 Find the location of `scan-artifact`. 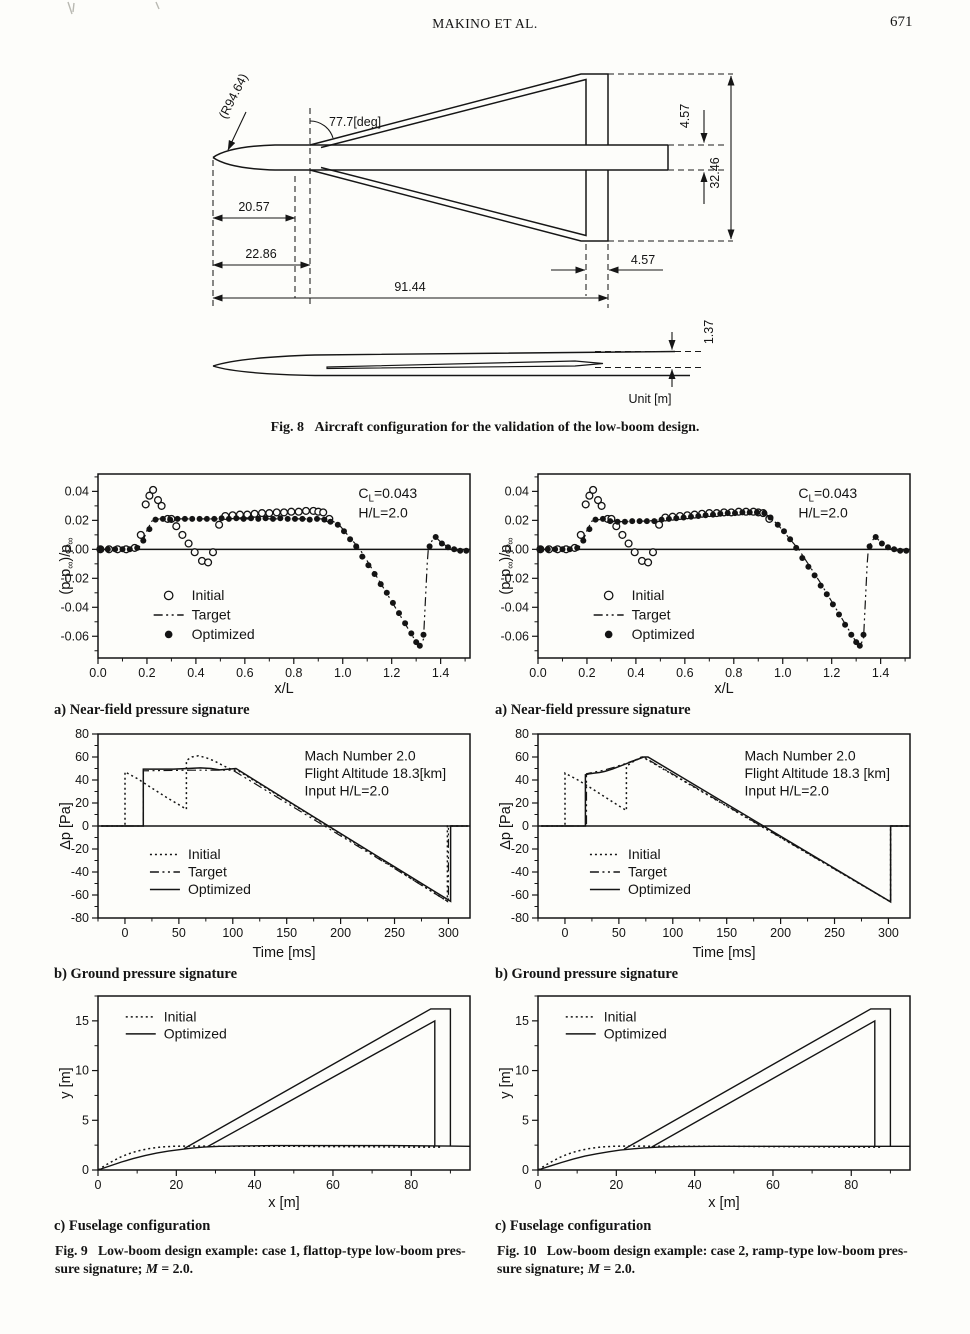

scan-artifact is located at coordinates (113, 8).